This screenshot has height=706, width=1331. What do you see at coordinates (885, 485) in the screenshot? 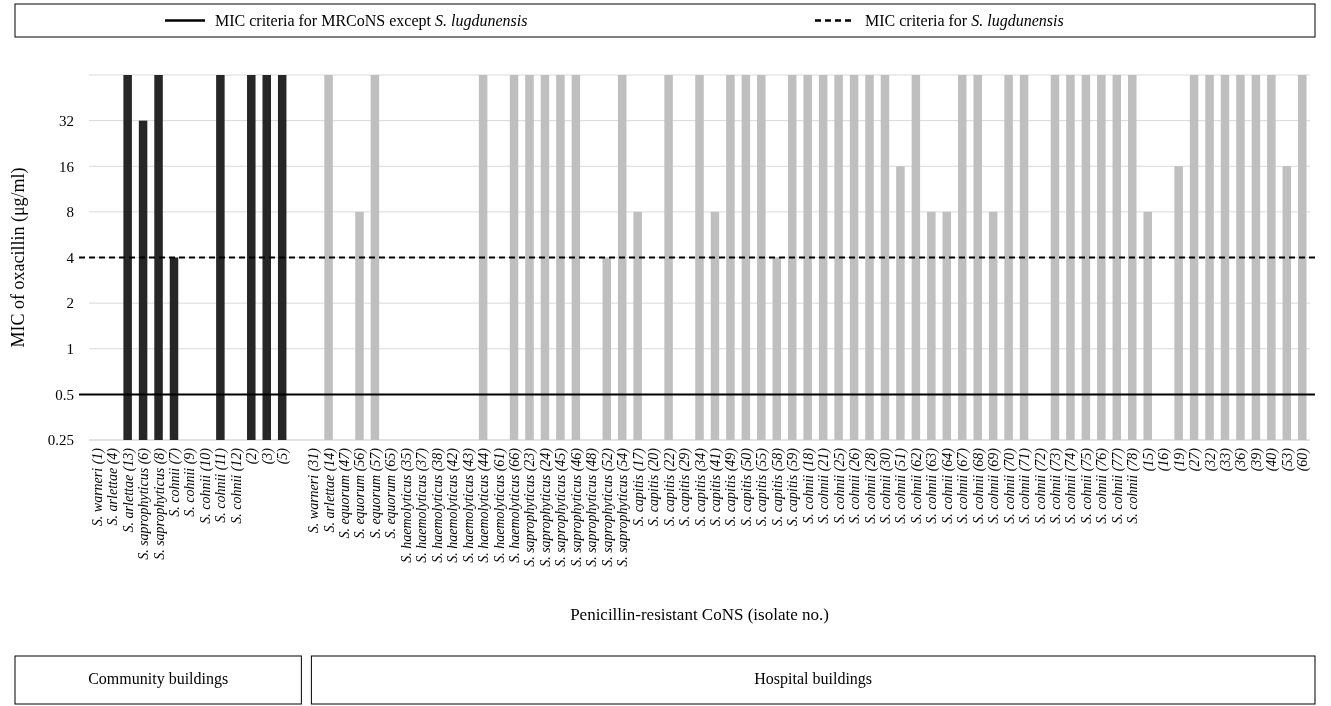
I see `x-tick-label: S. cohnii (30)` at bounding box center [885, 485].